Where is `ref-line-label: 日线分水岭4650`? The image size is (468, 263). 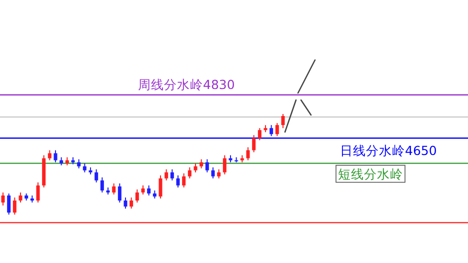 ref-line-label: 日线分水岭4650 is located at coordinates (388, 150).